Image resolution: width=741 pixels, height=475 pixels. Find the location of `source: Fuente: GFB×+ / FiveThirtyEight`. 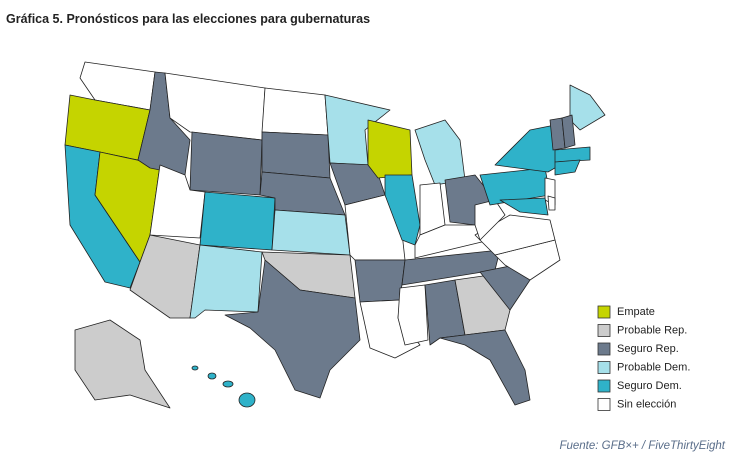

source: Fuente: GFB×+ / FiveThirtyEight is located at coordinates (642, 446).